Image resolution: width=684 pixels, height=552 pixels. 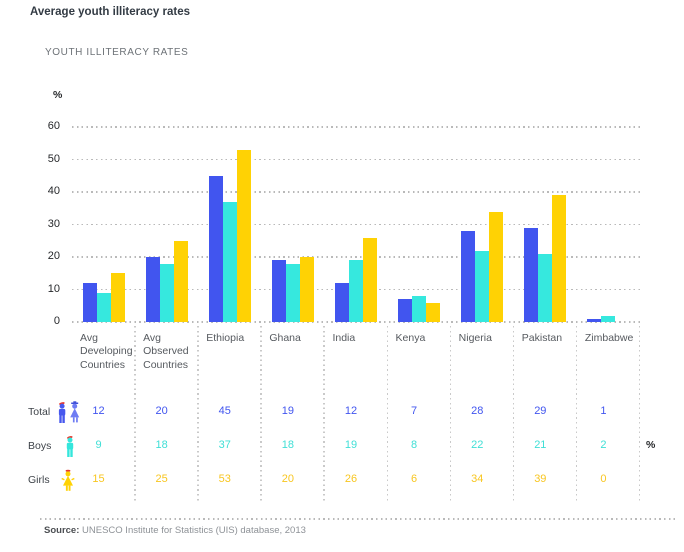 What do you see at coordinates (603, 445) in the screenshot?
I see `table-value: 2` at bounding box center [603, 445].